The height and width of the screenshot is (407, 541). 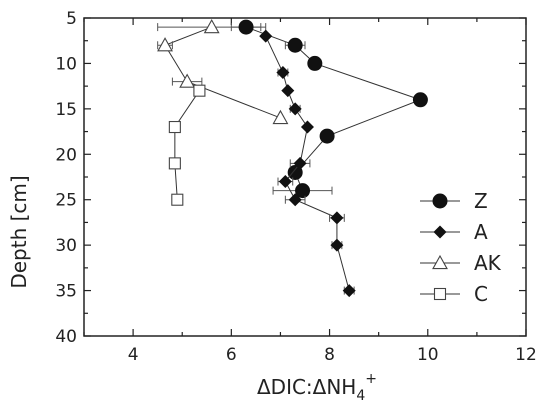 I want to click on y-tick-label: 15, so click(x=66, y=110).